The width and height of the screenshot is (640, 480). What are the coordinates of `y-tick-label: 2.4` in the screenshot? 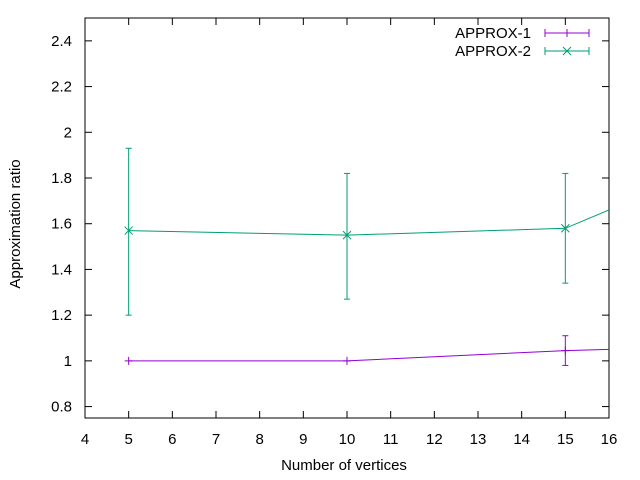 It's located at (61, 41).